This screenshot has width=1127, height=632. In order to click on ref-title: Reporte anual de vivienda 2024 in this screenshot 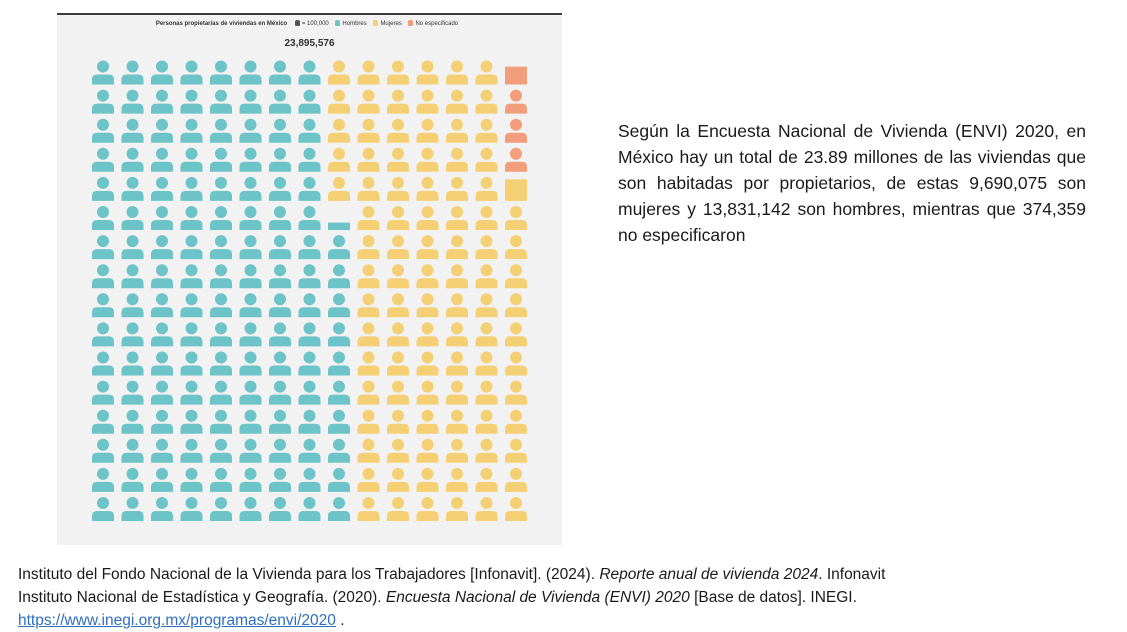, I will do `click(709, 574)`.